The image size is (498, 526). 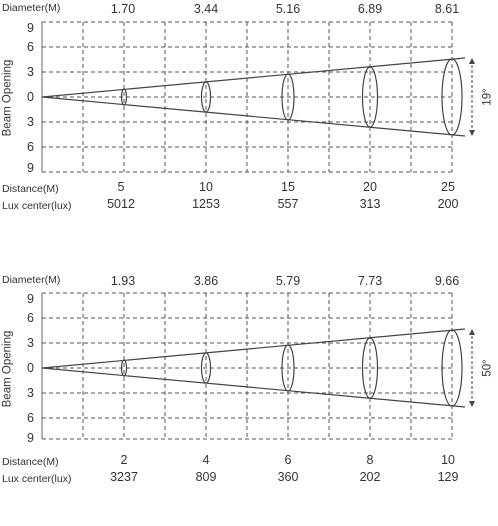 I want to click on diameter-value: 5.79, so click(x=288, y=281).